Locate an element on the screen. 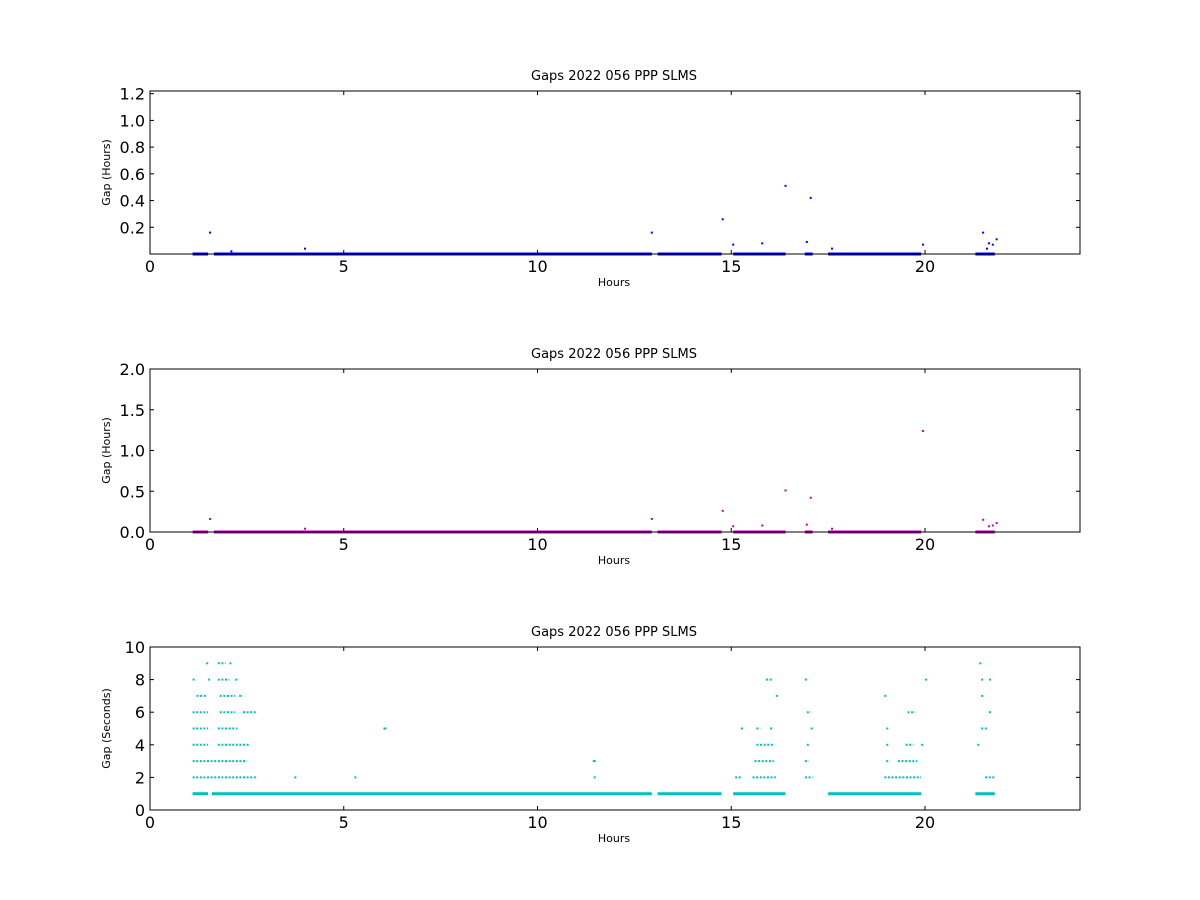 The height and width of the screenshot is (900, 1200). y-tick-label: 4 is located at coordinates (140, 745).